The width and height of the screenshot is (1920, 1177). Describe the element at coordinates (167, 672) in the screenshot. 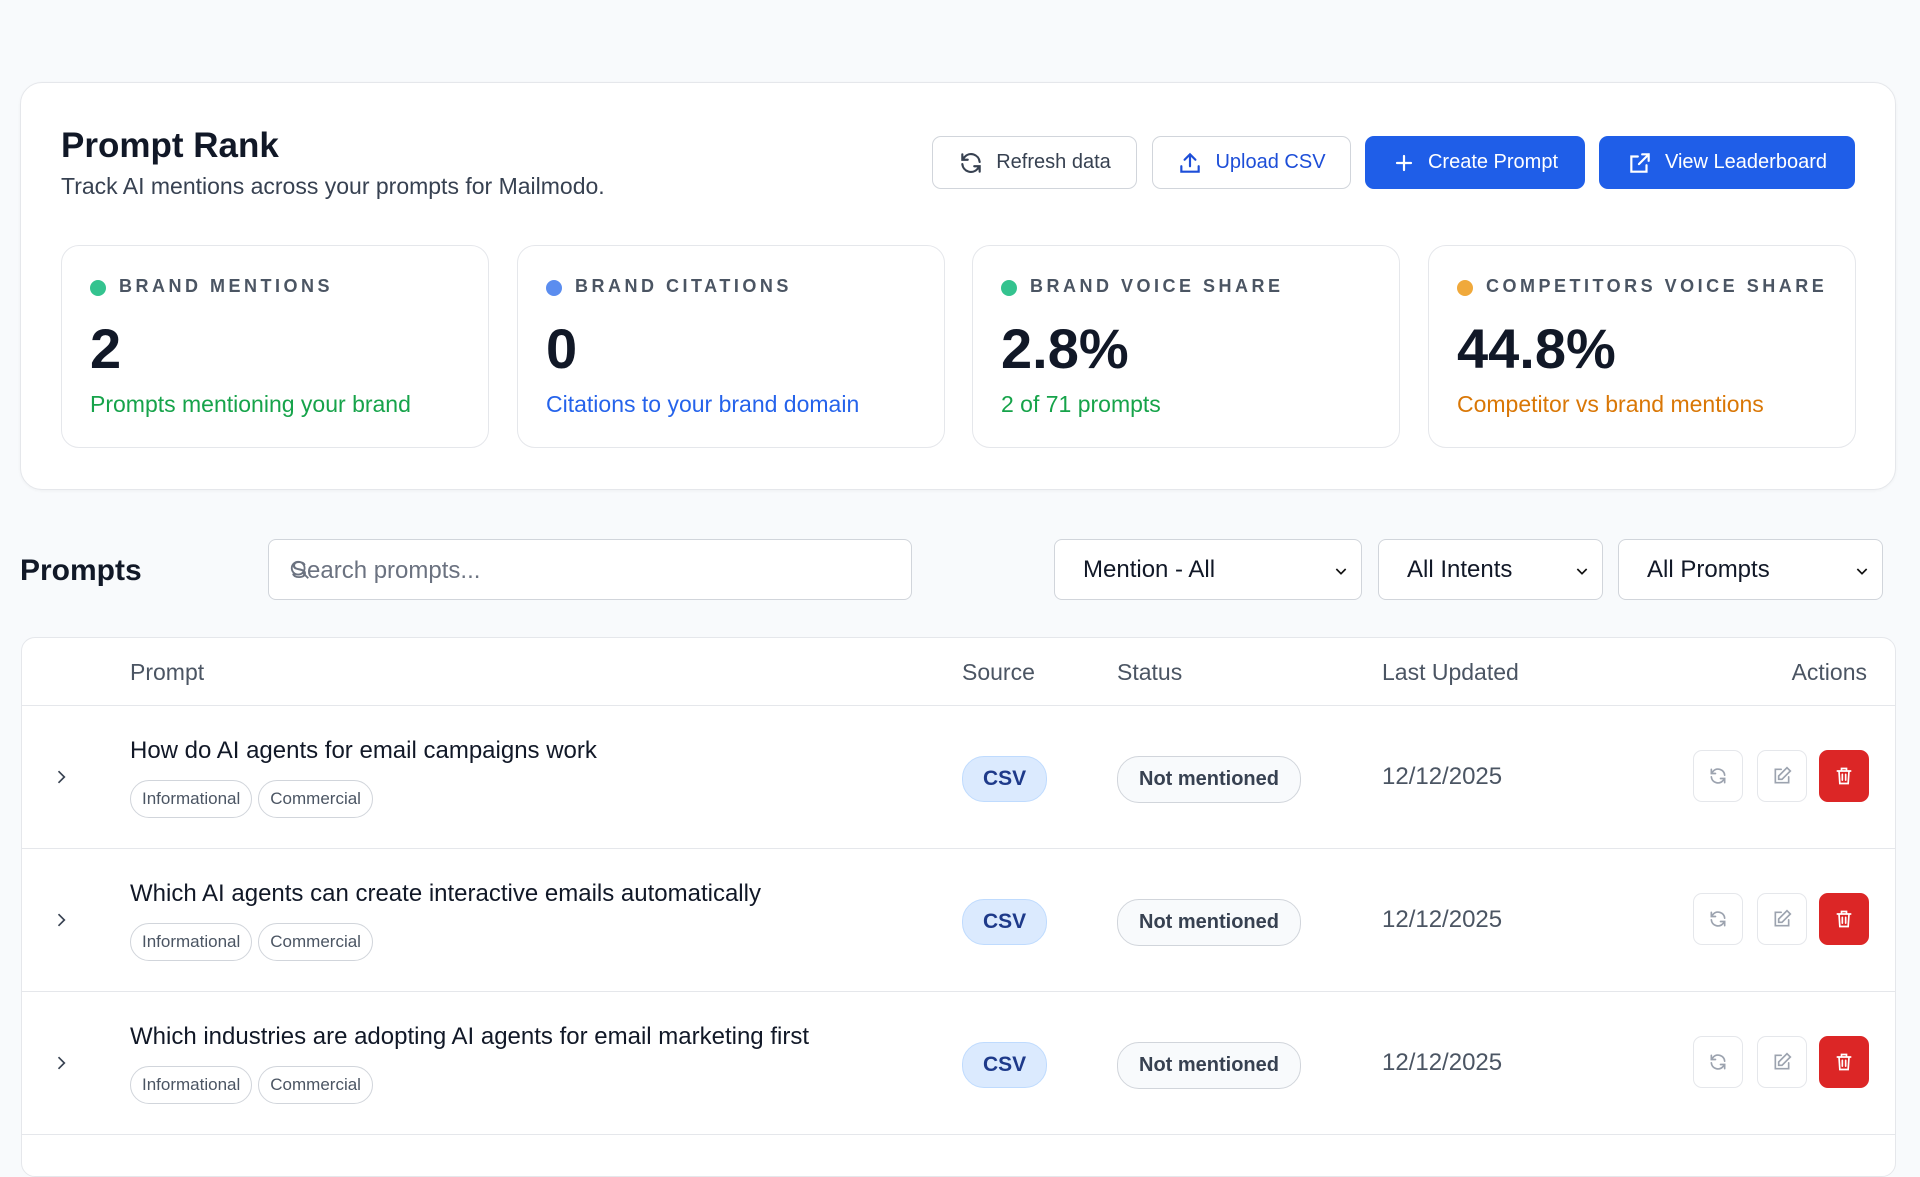

I see `column-header: Prompt` at that location.